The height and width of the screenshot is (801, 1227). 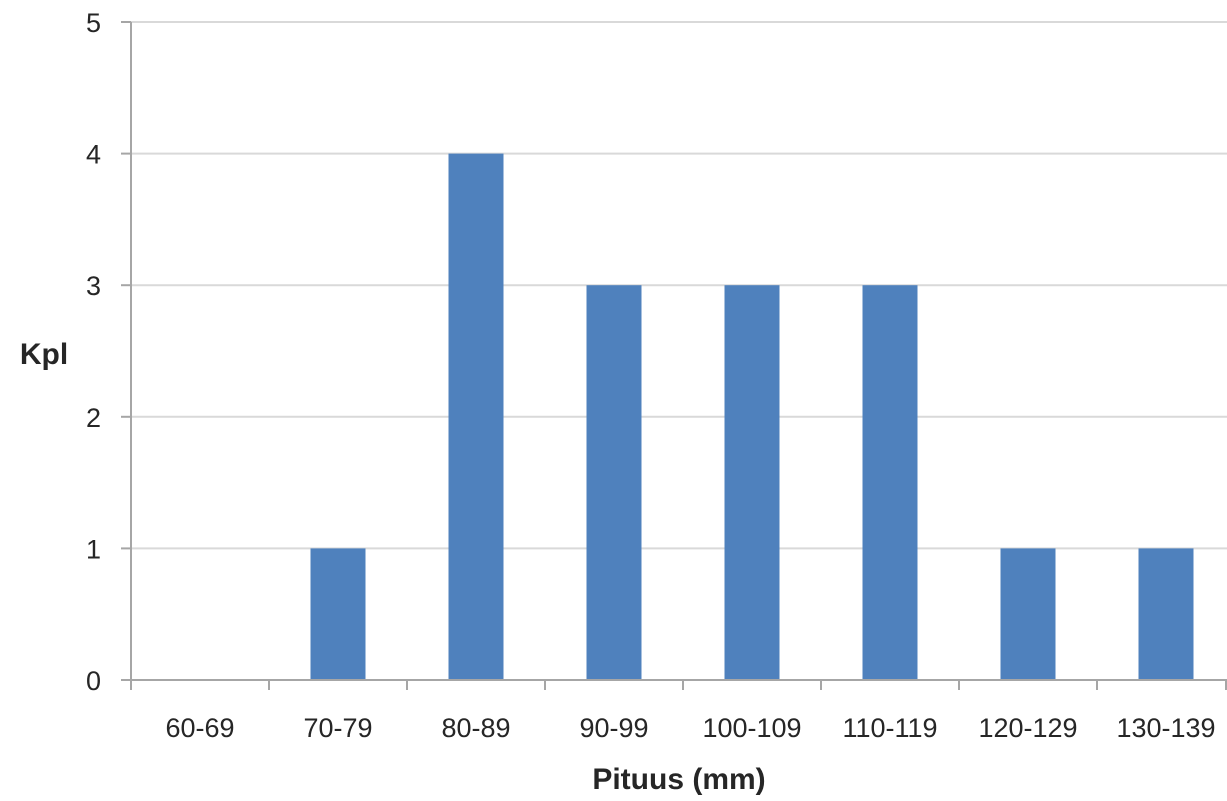 What do you see at coordinates (93, 681) in the screenshot?
I see `y-tick-label: 0` at bounding box center [93, 681].